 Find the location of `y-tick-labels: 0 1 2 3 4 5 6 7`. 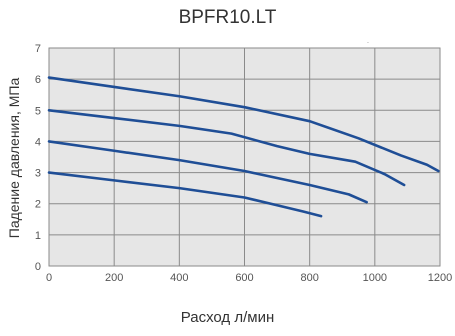

y-tick-labels: 0 1 2 3 4 5 6 7 is located at coordinates (38, 158).